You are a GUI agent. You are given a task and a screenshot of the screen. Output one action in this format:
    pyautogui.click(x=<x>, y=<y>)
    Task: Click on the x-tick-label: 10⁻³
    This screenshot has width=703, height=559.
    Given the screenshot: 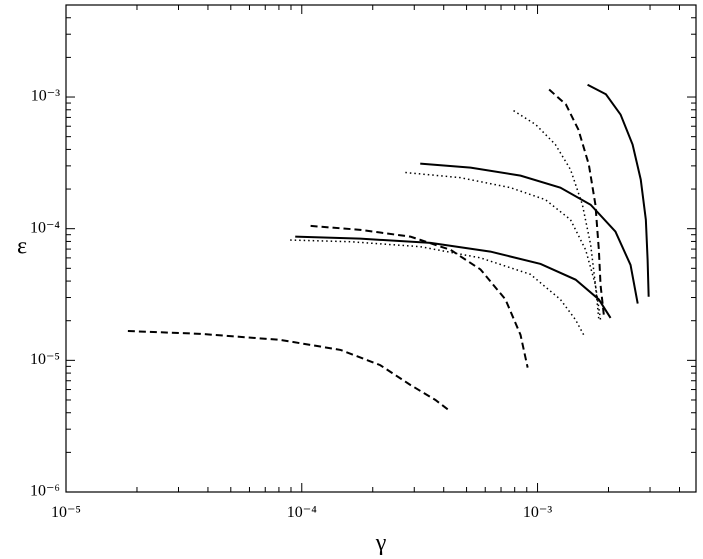 What is the action you would take?
    pyautogui.click(x=537, y=512)
    